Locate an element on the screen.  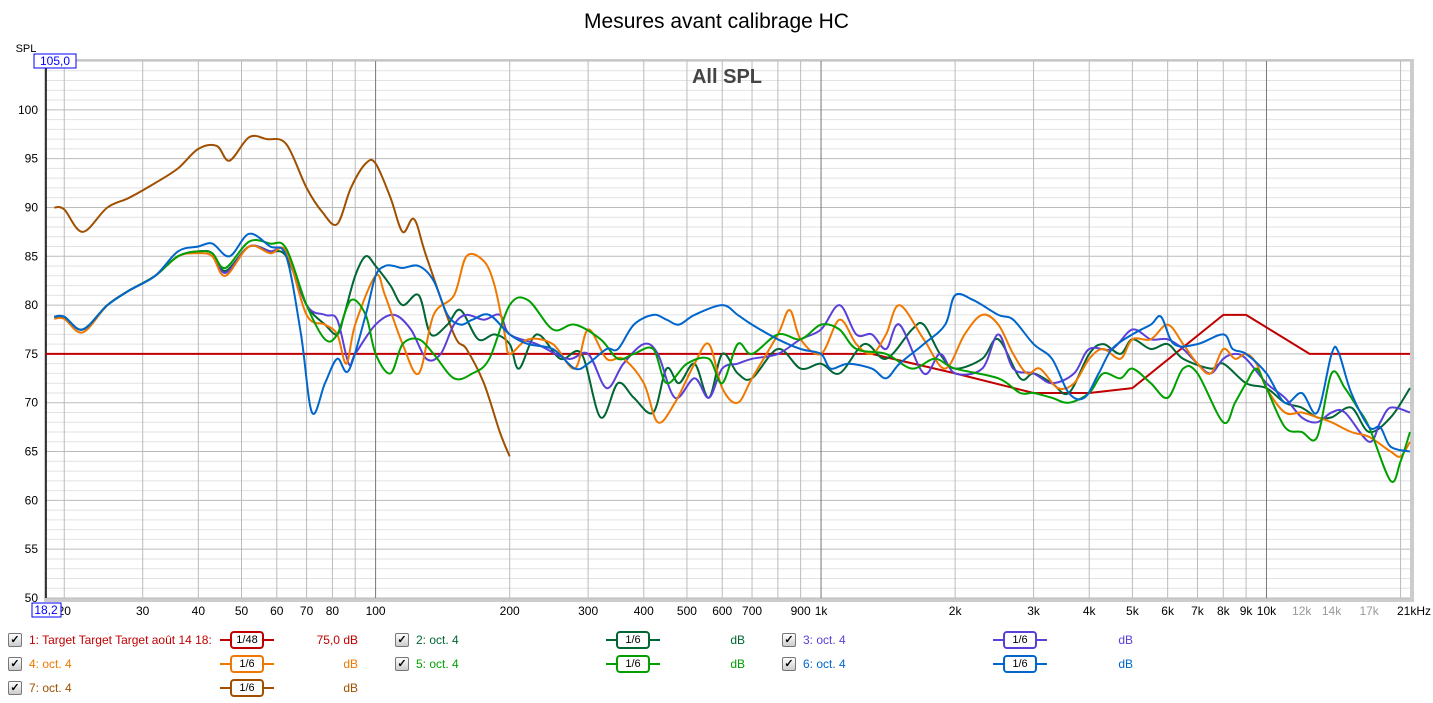
x-tick-label: 400 is located at coordinates (644, 611).